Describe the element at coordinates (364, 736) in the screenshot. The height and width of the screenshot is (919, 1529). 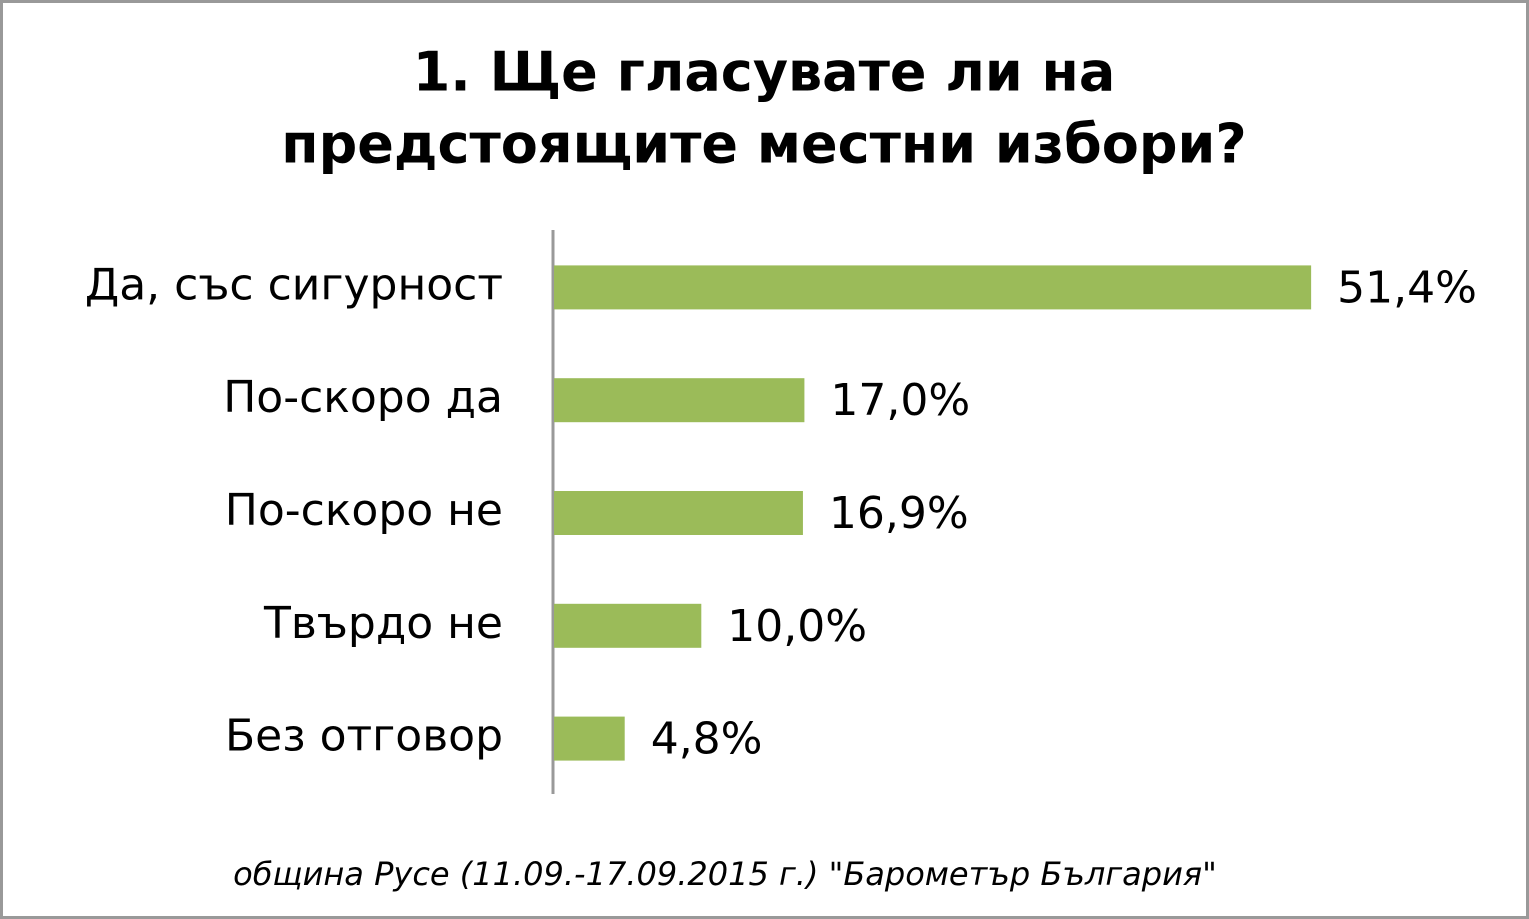
I see `category-label: Без отговор` at that location.